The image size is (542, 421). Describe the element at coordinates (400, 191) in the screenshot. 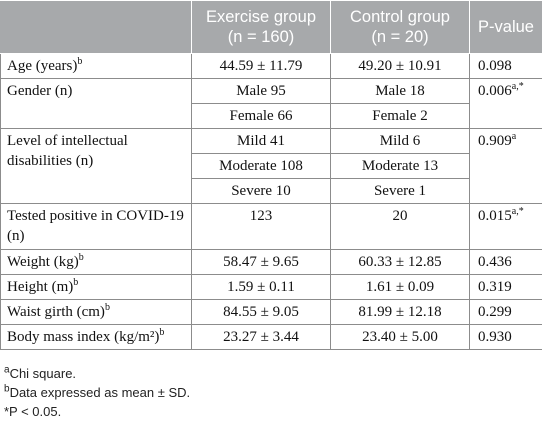

I see `cell-severe-control: Severe 1` at that location.